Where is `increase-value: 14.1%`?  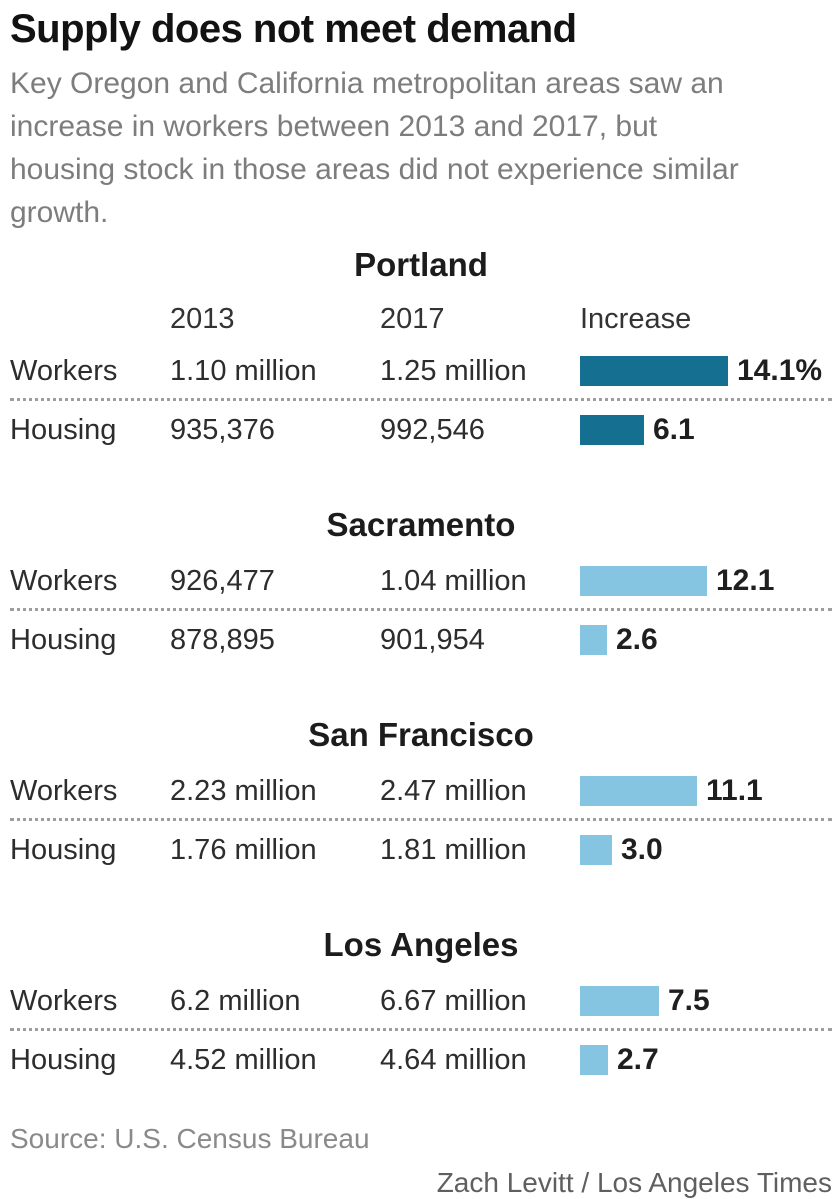
increase-value: 14.1% is located at coordinates (780, 370).